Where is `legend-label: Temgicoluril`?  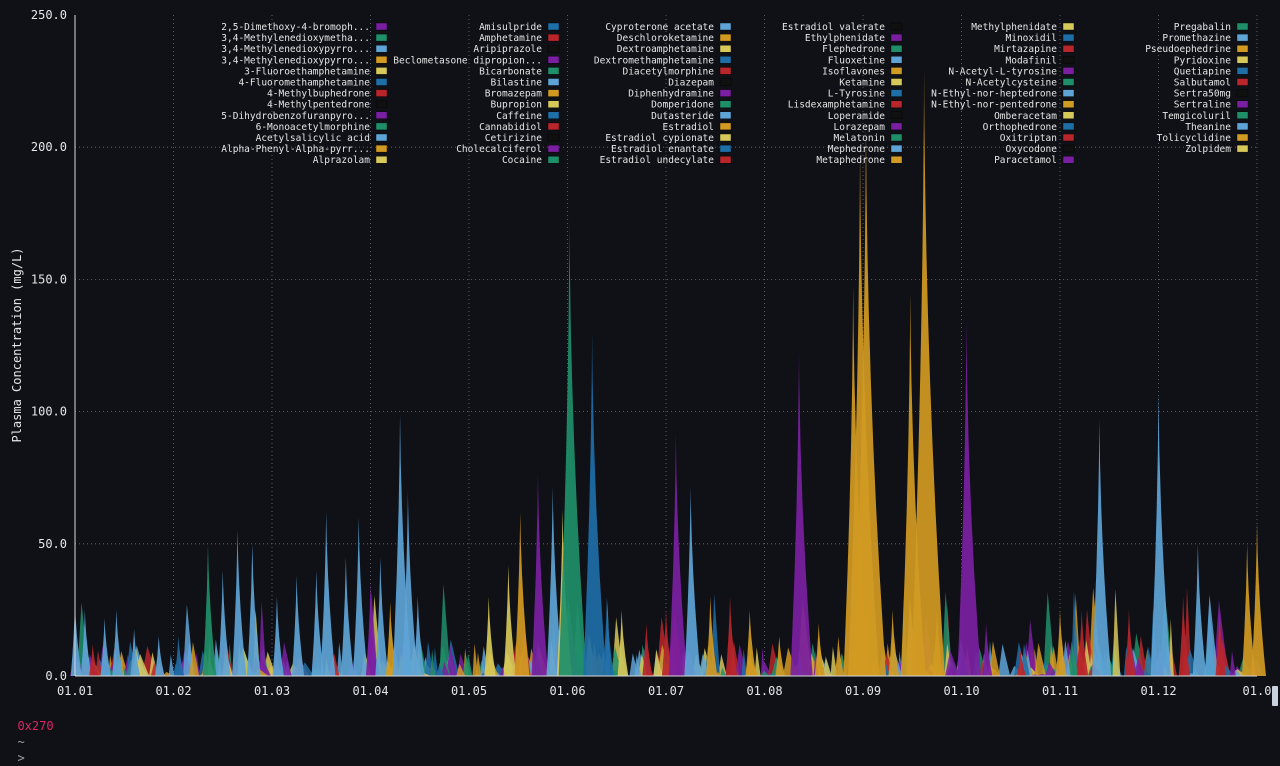
legend-label: Temgicoluril is located at coordinates (1196, 116).